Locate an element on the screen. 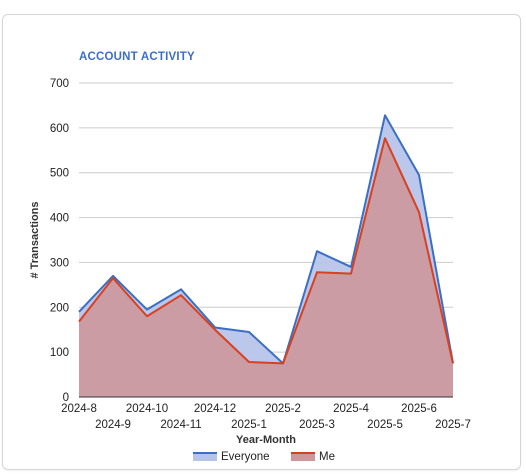 The width and height of the screenshot is (526, 474). x-tick-label: 2024-12 is located at coordinates (215, 409).